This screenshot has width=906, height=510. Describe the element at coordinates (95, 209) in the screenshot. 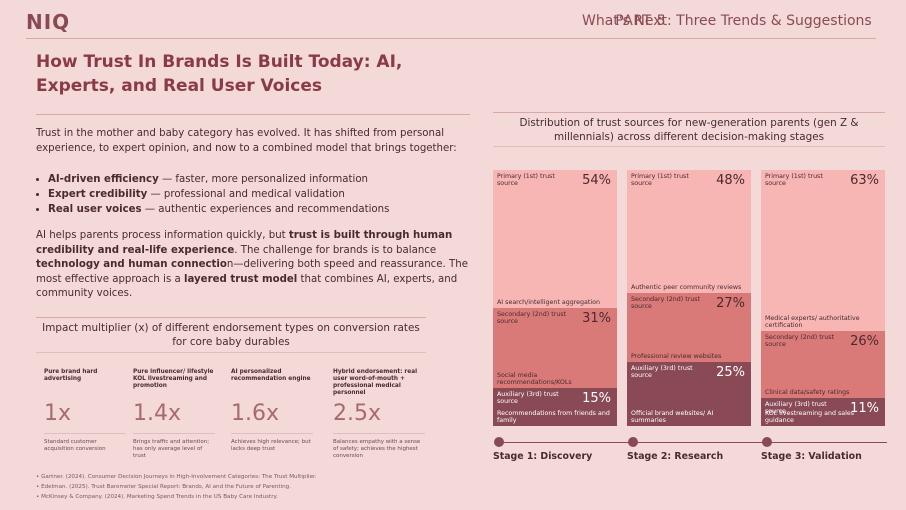

I see `bullet-bold: Real user voices` at that location.